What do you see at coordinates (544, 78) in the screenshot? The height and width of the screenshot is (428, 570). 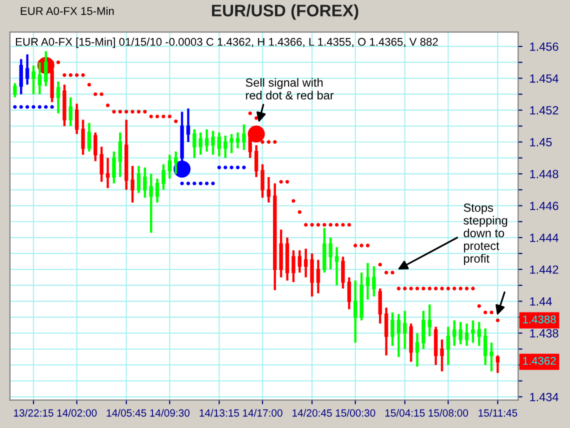 I see `y-tick-label: 1.454` at bounding box center [544, 78].